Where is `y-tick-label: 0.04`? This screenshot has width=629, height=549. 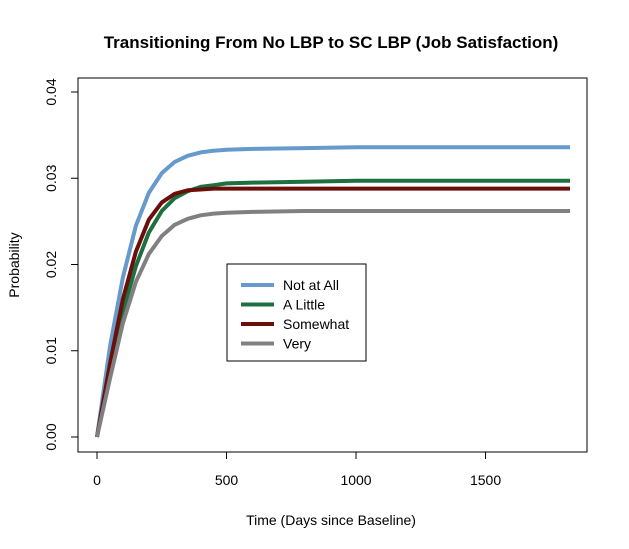
y-tick-label: 0.04 is located at coordinates (51, 91).